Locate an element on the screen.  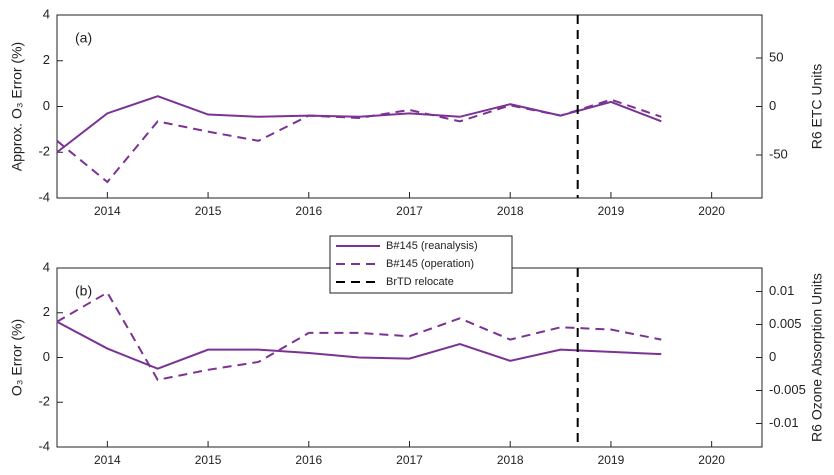
y2-axis-label: R6 Ozone Absorption Units is located at coordinates (817, 357).